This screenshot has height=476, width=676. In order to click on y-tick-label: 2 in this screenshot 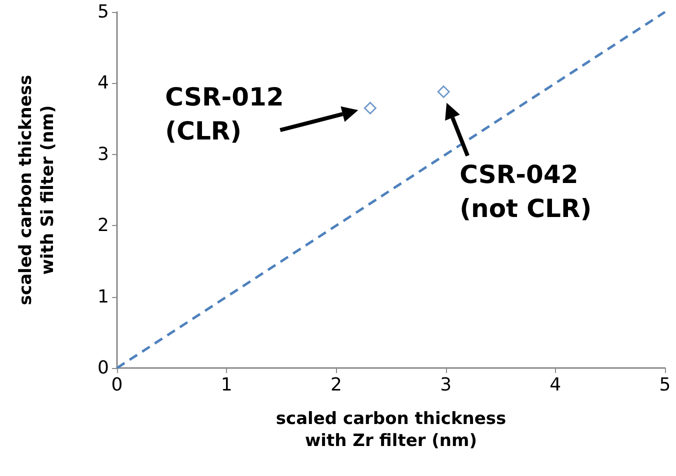, I will do `click(103, 225)`.